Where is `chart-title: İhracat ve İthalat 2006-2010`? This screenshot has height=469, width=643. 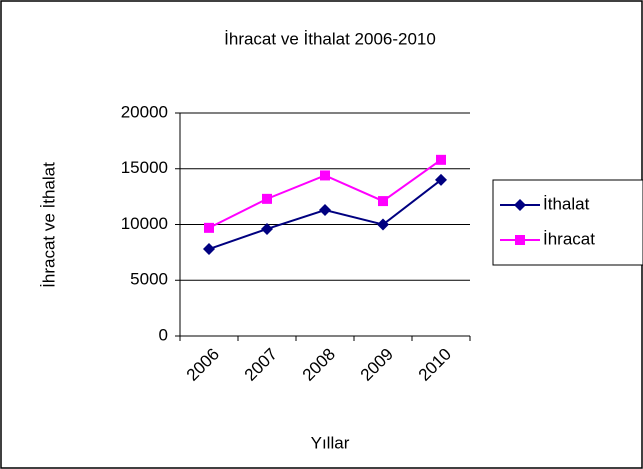
chart-title: İhracat ve İthalat 2006-2010 is located at coordinates (330, 38).